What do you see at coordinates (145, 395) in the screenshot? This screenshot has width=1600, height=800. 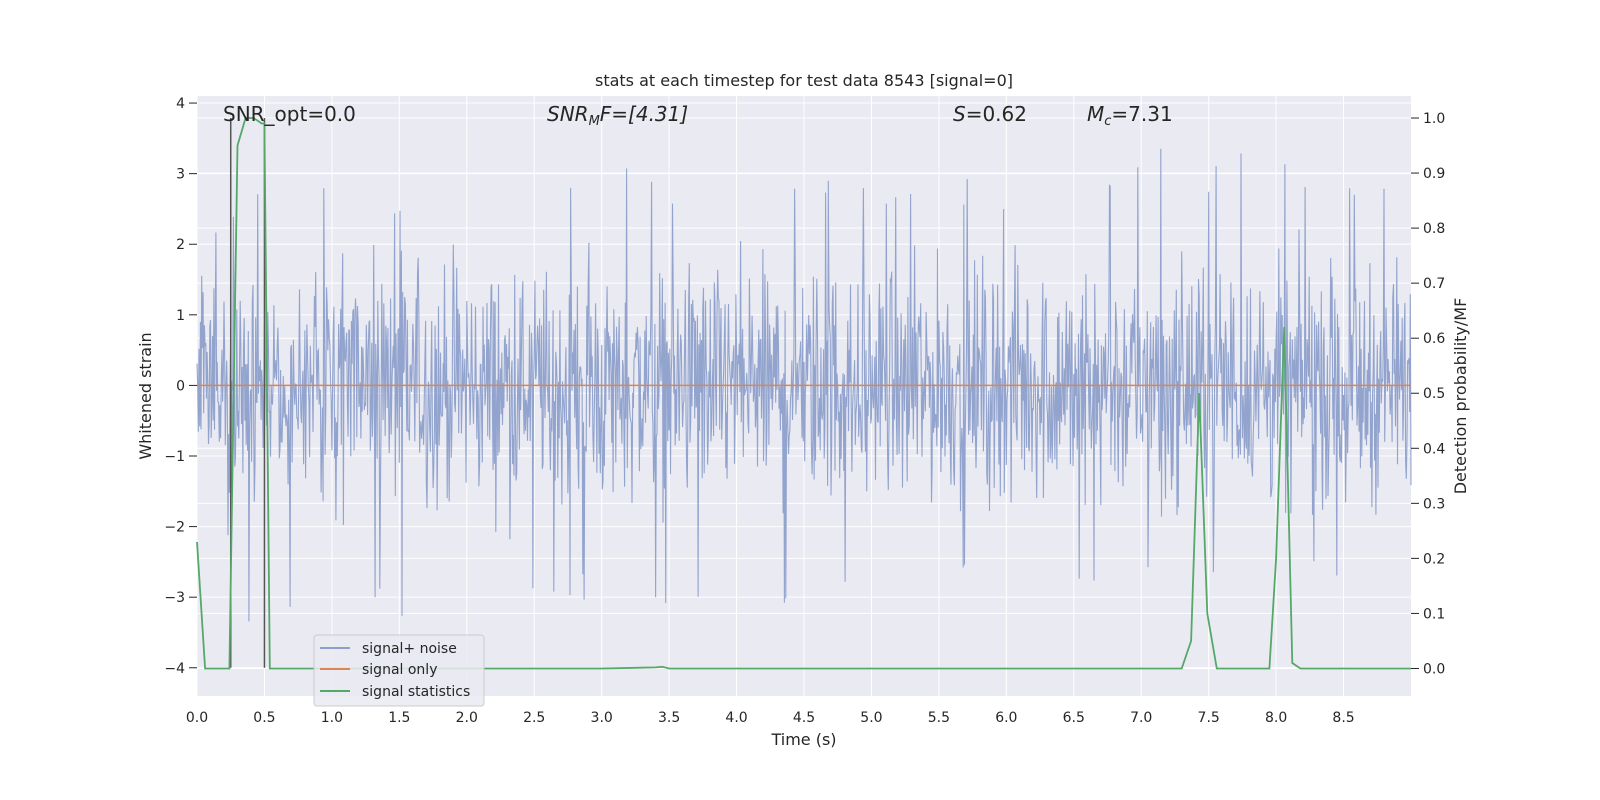 I see `y-left-axis-label: Whitened strain` at bounding box center [145, 395].